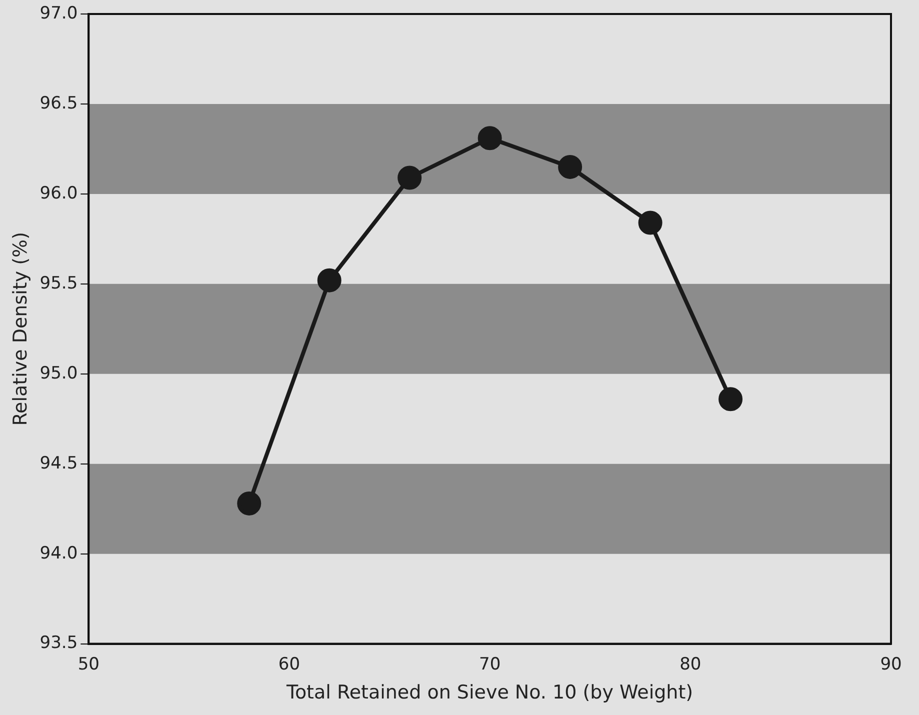 The image size is (919, 715). I want to click on x-tick-label: 90, so click(891, 664).